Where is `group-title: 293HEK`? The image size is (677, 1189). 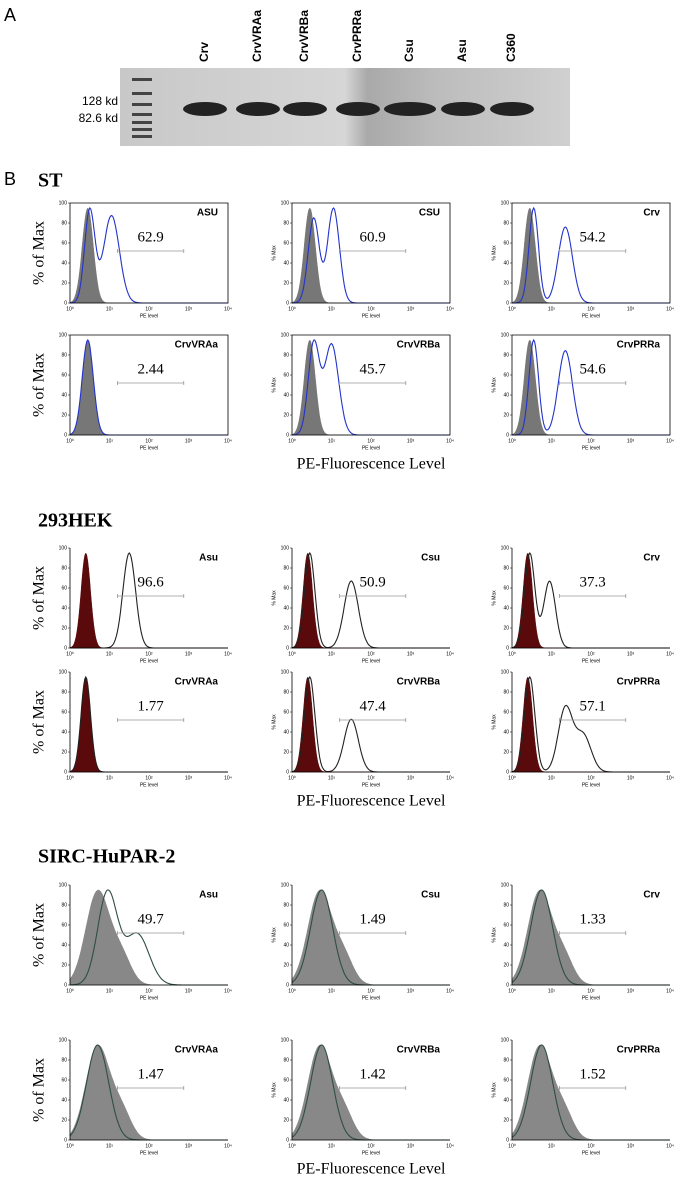
group-title: 293HEK is located at coordinates (75, 521).